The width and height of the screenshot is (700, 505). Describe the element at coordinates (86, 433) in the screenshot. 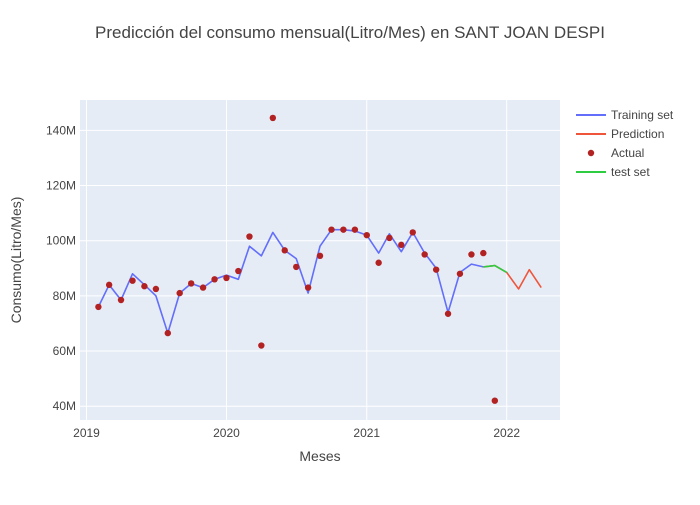

I see `x-tick-label: 2019` at that location.